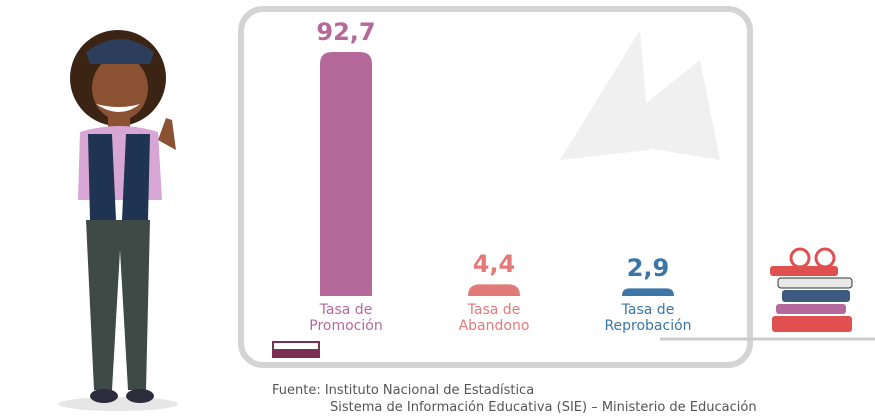 This screenshot has height=417, width=875. Describe the element at coordinates (648, 268) in the screenshot. I see `value-label: 2,9` at that location.